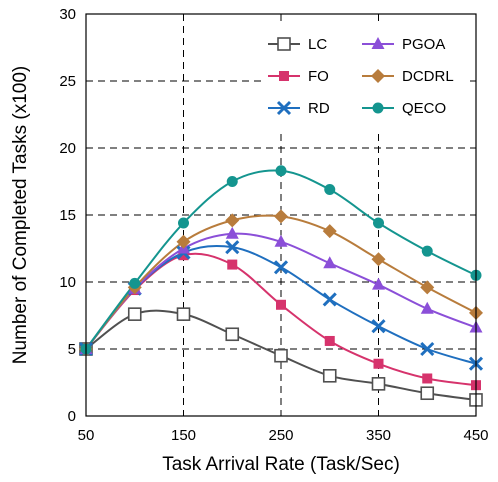 Image resolution: width=498 pixels, height=482 pixels. What do you see at coordinates (281, 464) in the screenshot?
I see `x-axis-label: Task Arrival Rate (Task/Sec)` at bounding box center [281, 464].